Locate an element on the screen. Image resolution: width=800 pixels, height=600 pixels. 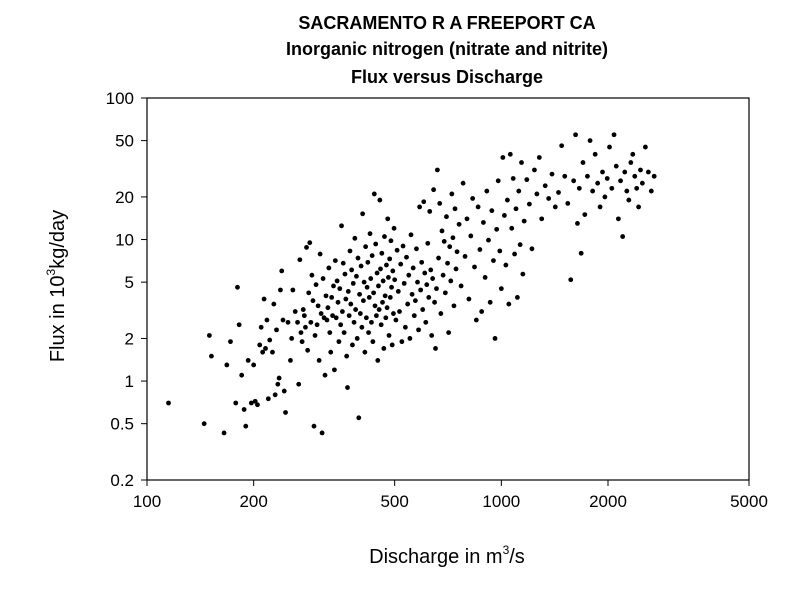
x-axis-label-superscript: 3 is located at coordinates (506, 550).